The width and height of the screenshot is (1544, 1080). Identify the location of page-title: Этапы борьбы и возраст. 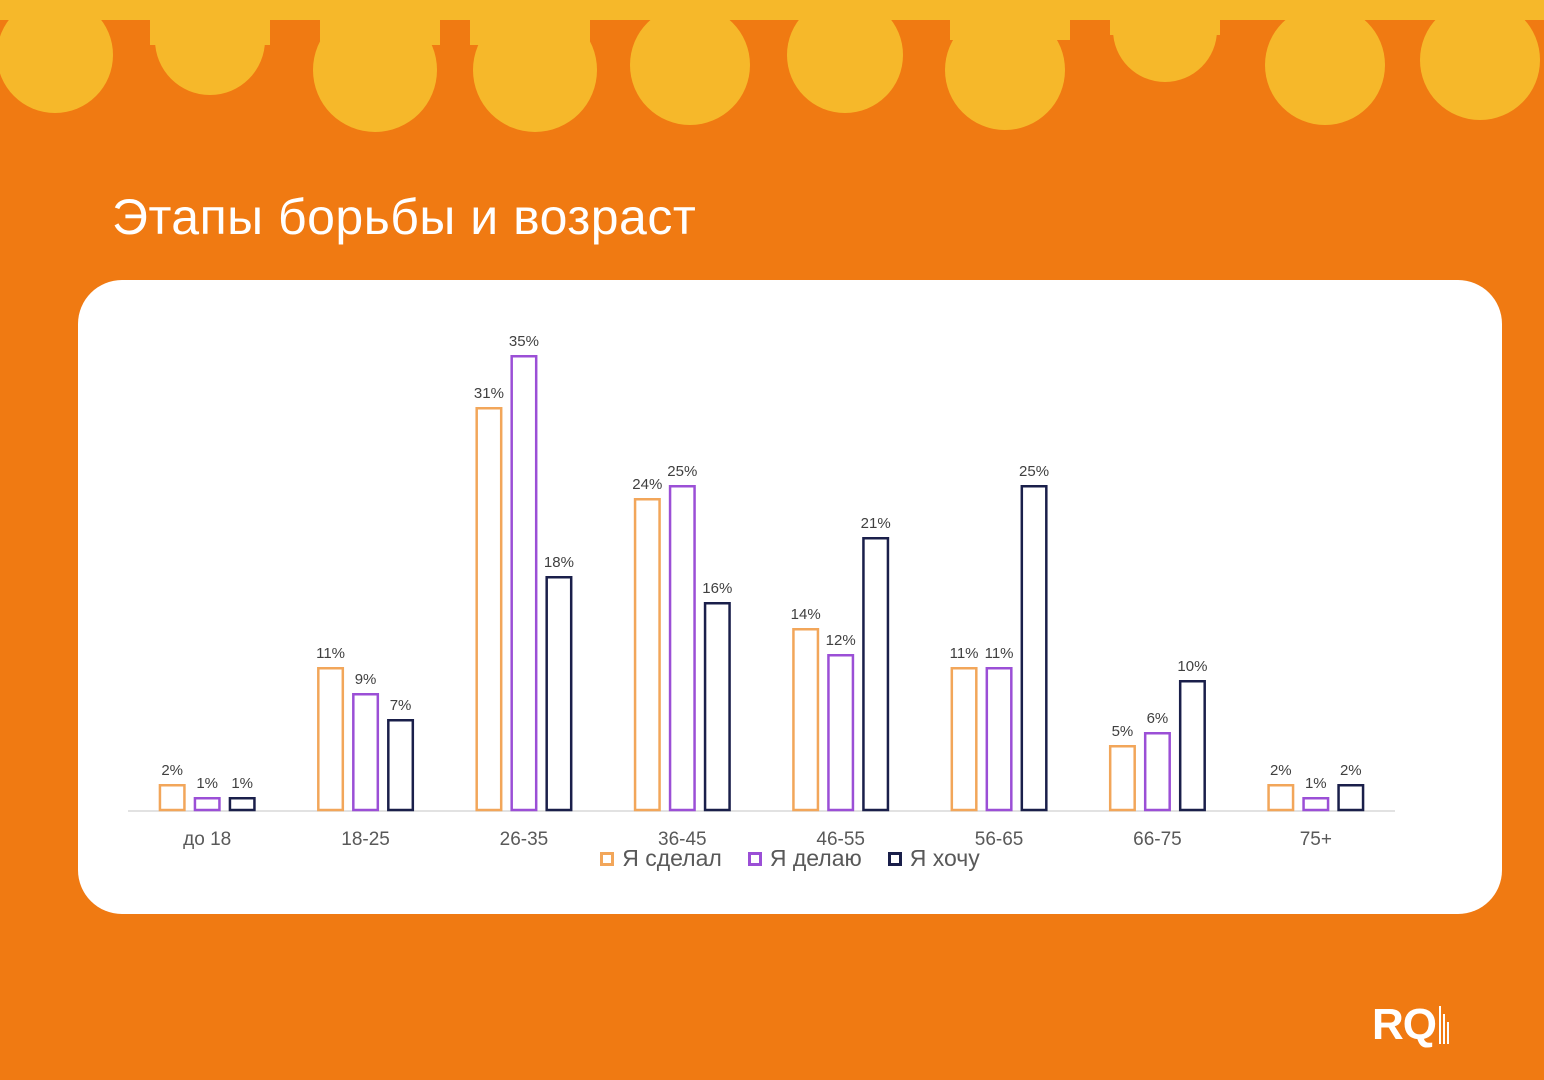
(404, 217).